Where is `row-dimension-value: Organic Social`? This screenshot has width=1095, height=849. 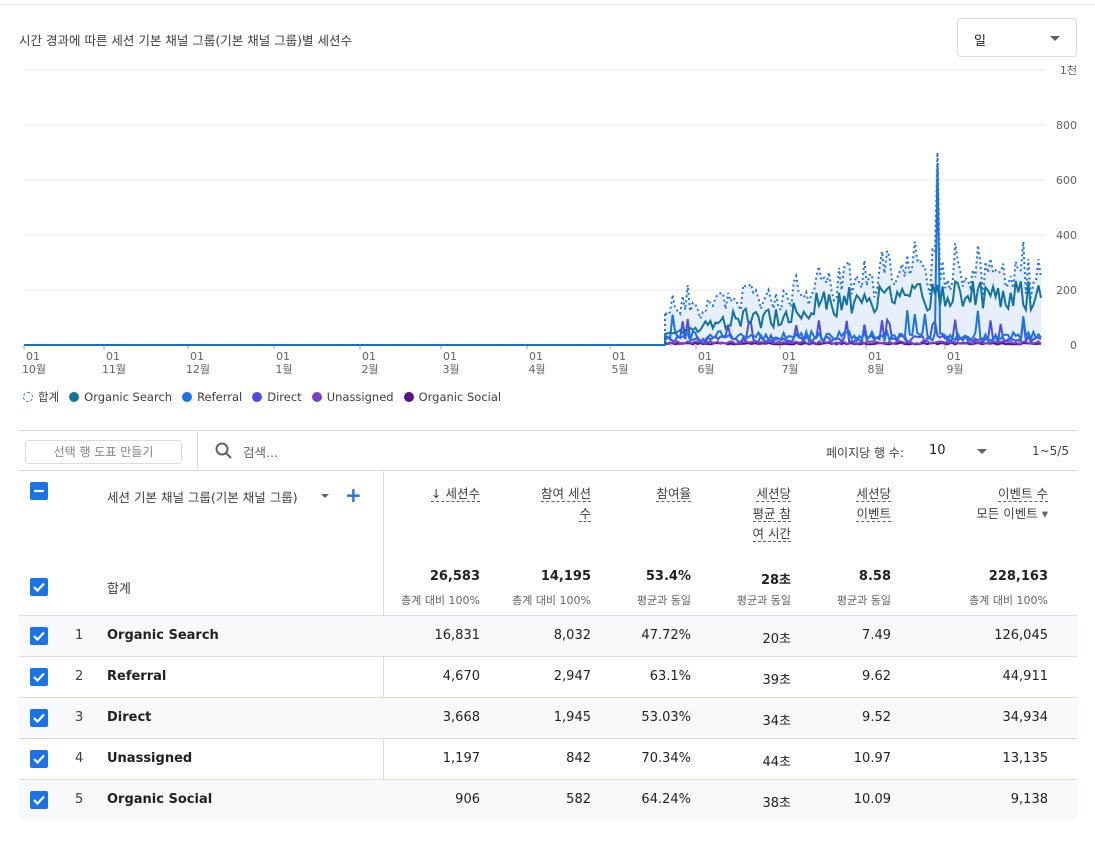
row-dimension-value: Organic Social is located at coordinates (160, 799).